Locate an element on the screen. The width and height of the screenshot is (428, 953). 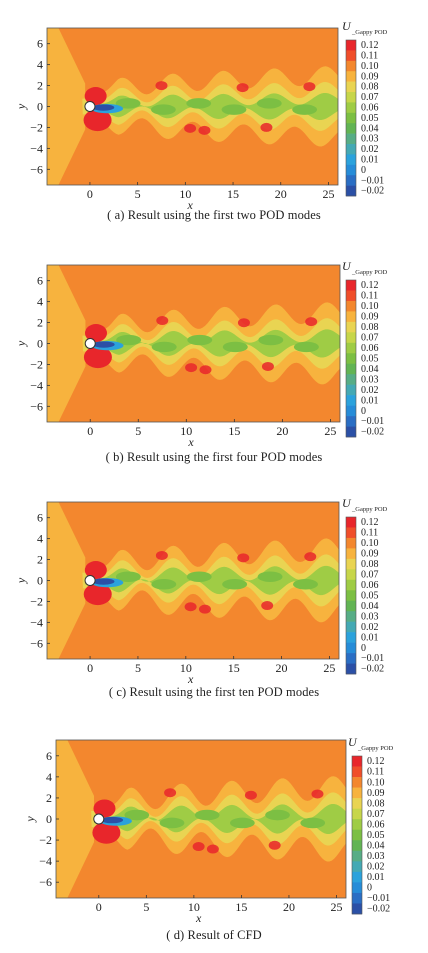
caption-d: ( d) Result of CFD is located at coordinates (214, 935).